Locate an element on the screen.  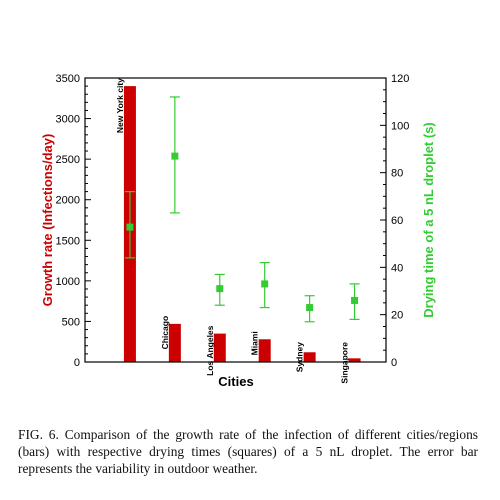
left-tick-label: 2500 is located at coordinates (68, 160).